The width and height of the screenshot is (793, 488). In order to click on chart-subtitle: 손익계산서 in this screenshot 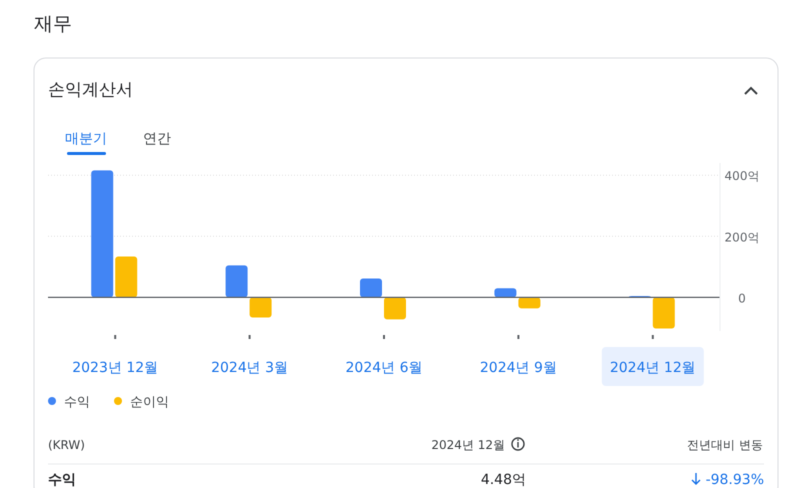, I will do `click(90, 90)`.